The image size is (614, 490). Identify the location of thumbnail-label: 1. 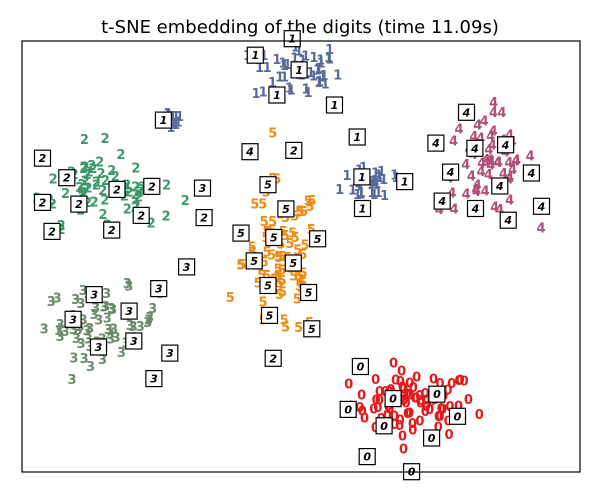
(277, 95).